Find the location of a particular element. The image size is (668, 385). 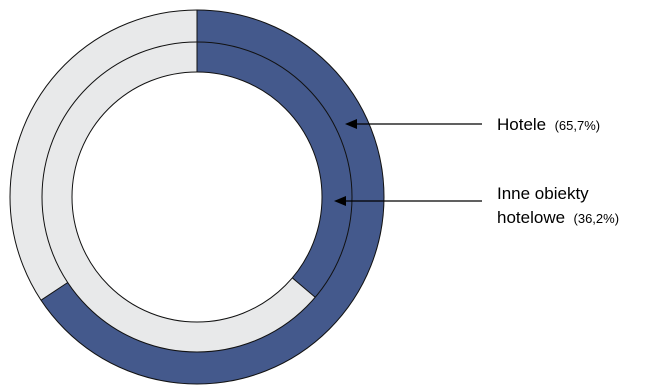

arrowhead-hotele is located at coordinates (351, 124).